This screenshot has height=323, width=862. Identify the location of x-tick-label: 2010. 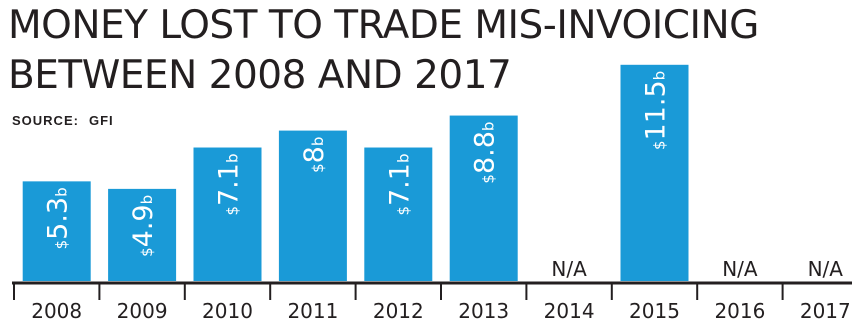
(227, 311).